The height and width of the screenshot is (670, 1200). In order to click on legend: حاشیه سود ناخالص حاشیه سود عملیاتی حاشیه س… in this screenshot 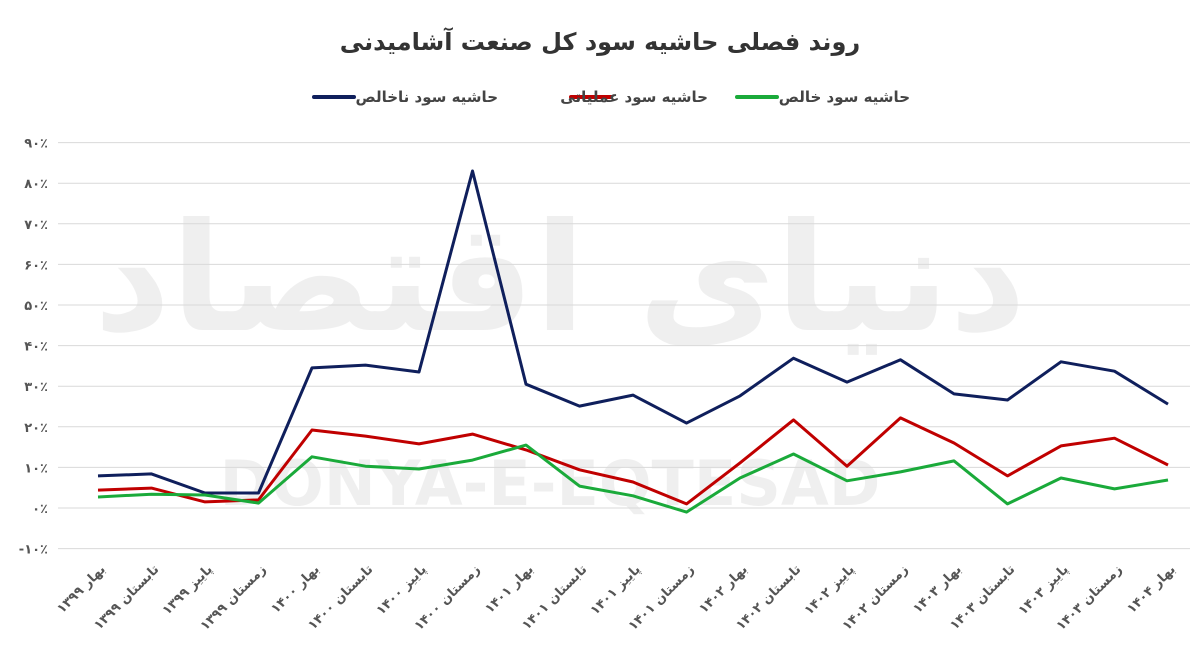, I will do `click(612, 97)`.